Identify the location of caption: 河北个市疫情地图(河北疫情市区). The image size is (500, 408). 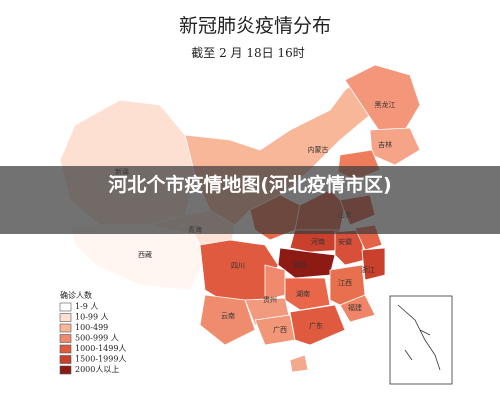
(250, 185).